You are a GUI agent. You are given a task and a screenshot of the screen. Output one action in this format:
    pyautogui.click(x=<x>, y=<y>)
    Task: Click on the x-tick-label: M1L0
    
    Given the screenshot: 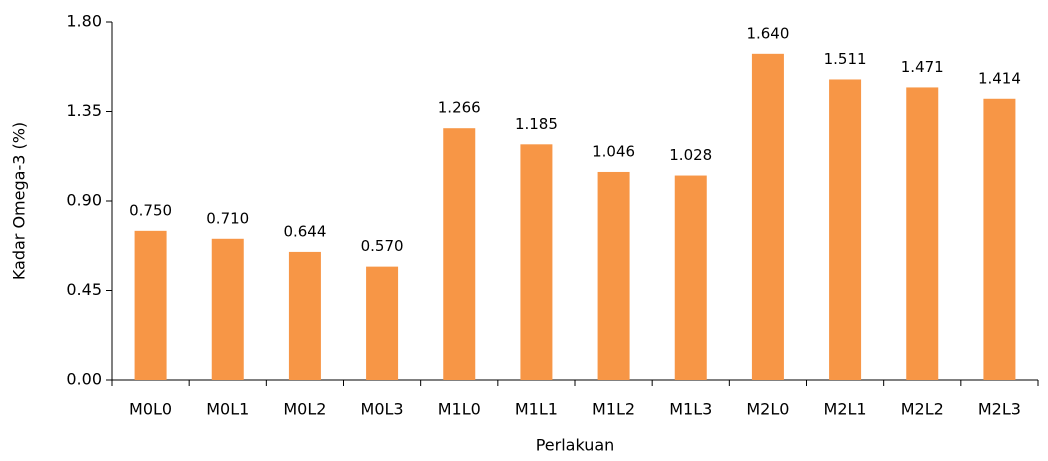 What is the action you would take?
    pyautogui.click(x=459, y=409)
    